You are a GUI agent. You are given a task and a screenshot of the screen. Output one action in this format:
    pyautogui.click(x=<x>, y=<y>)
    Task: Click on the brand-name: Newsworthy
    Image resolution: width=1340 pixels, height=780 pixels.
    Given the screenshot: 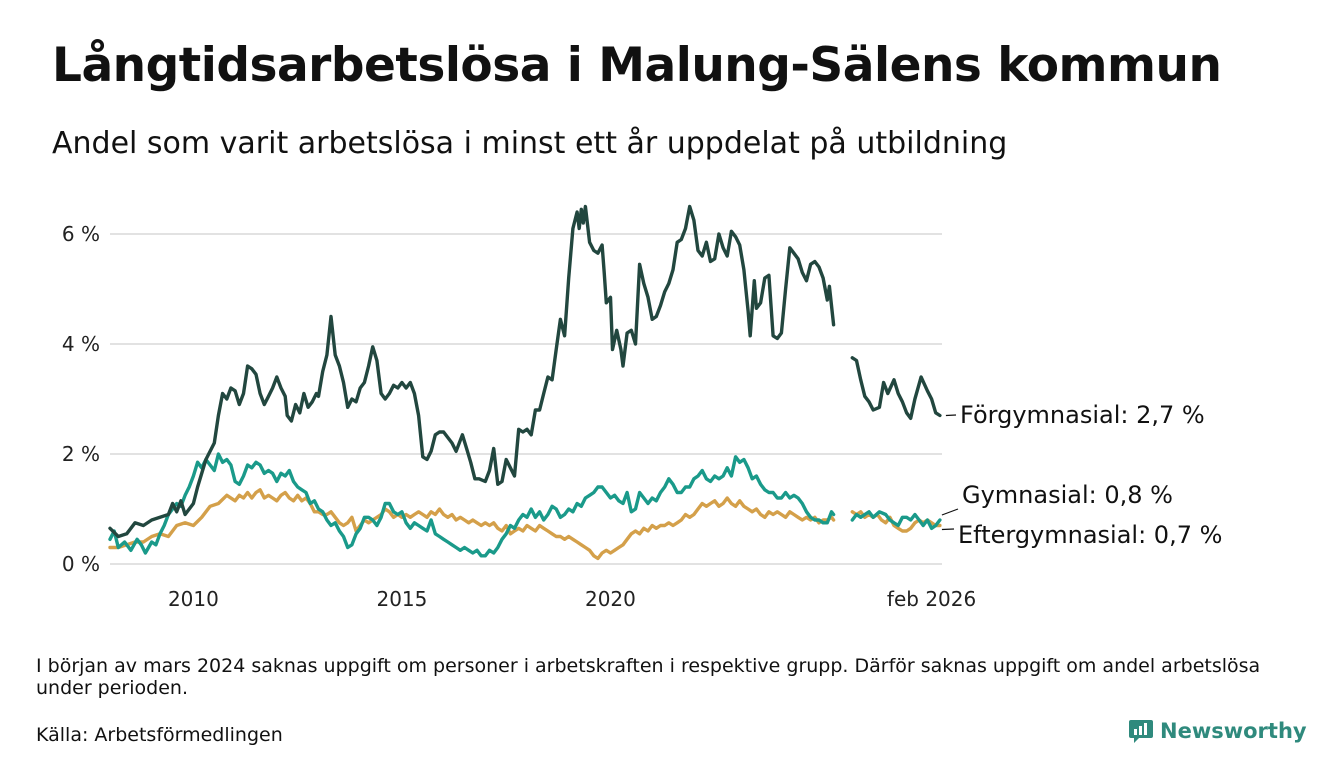 What is the action you would take?
    pyautogui.click(x=1233, y=731)
    